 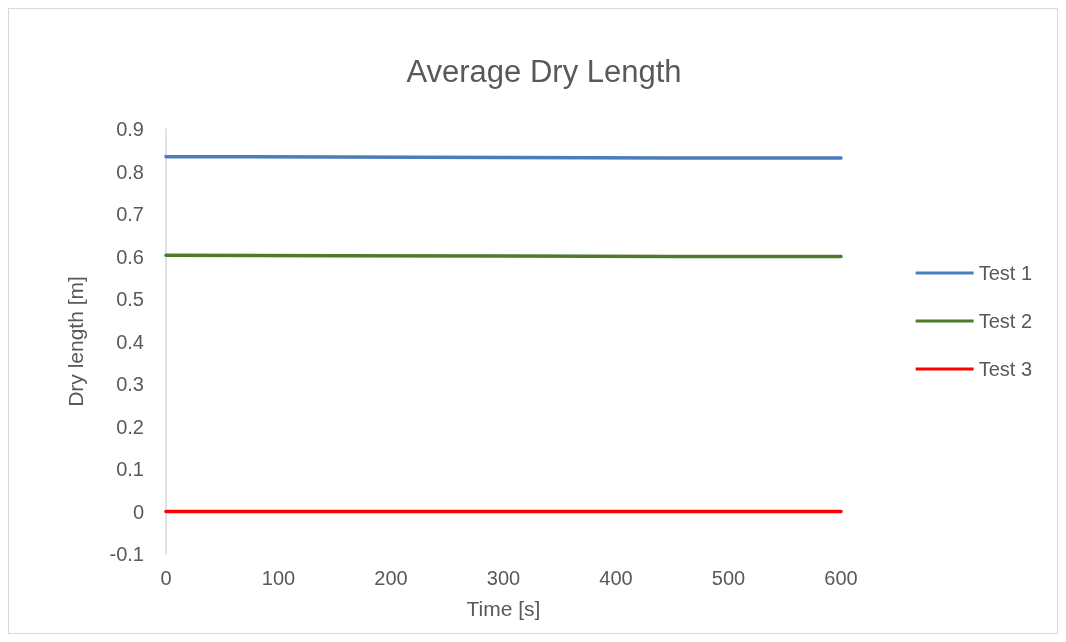 I want to click on y-tick-label: 0.9, so click(x=130, y=129).